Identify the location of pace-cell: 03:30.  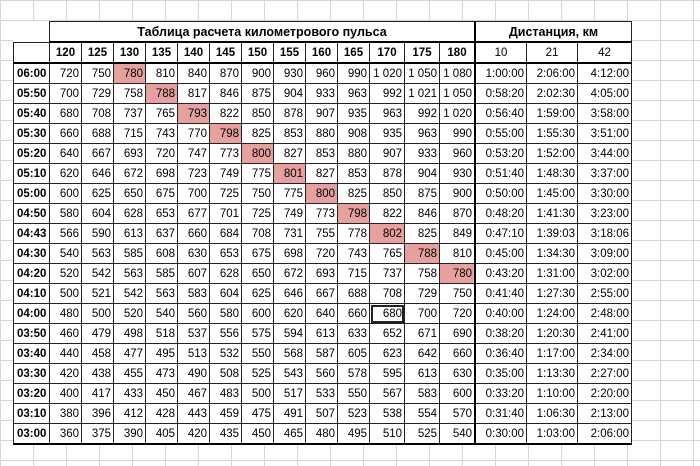
(31, 373).